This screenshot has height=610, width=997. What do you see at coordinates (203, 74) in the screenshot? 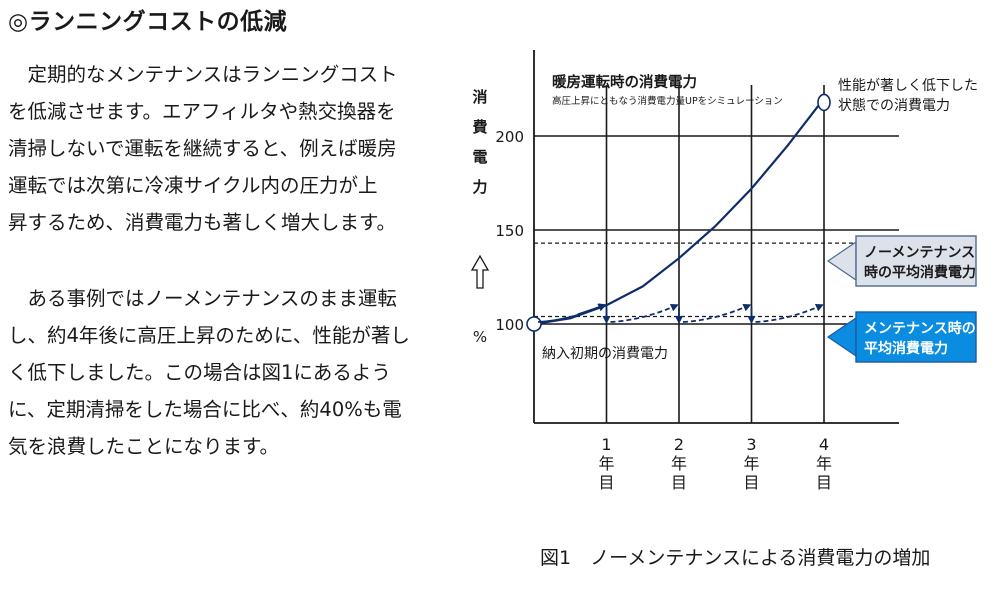
I see `paragraph-line: 定期的なメンテナンスはランニングコスト` at bounding box center [203, 74].